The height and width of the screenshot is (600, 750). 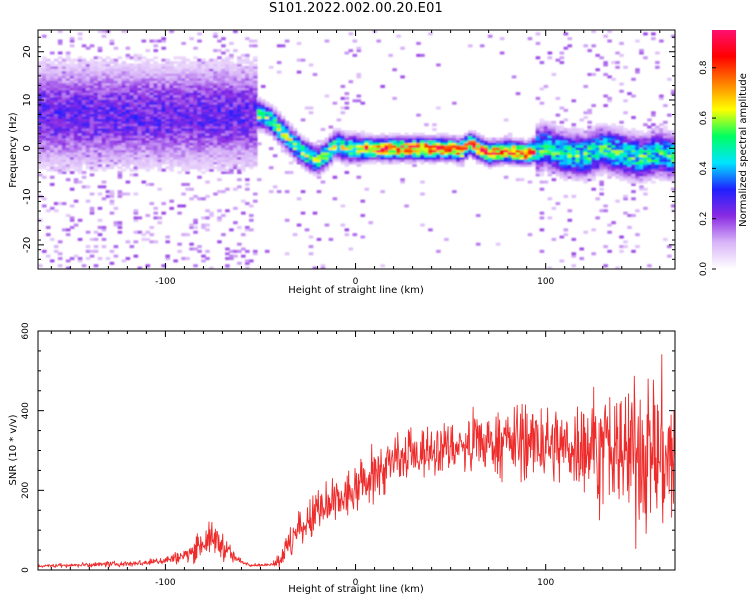 I want to click on spectrogram-y-tick-label: -20, so click(x=27, y=245).